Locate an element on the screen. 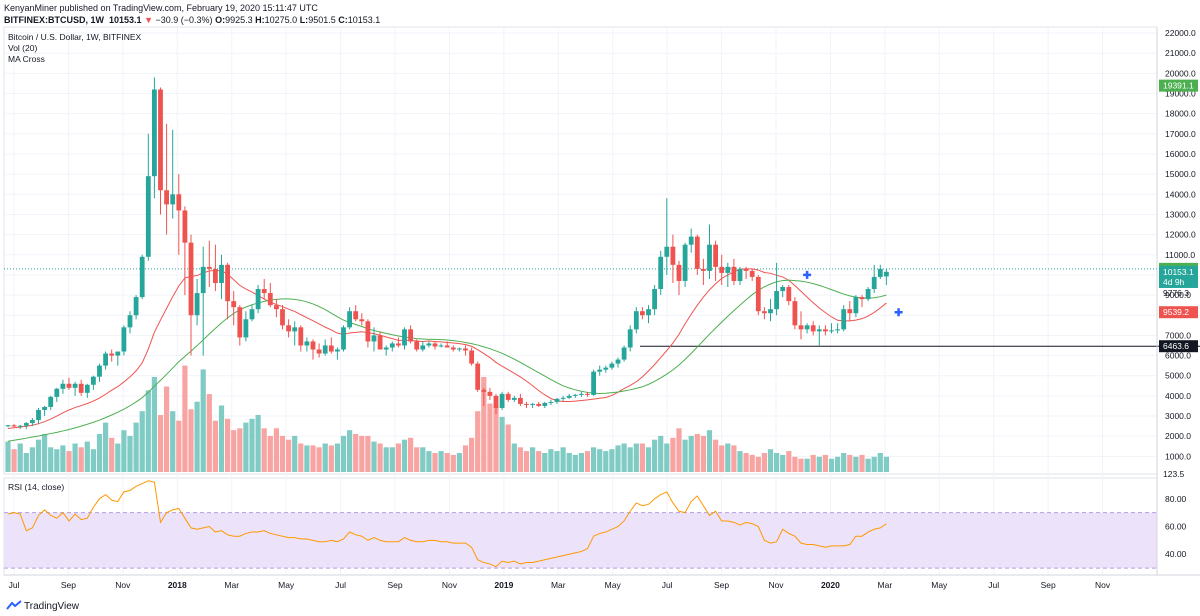 The image size is (1200, 616). footer-brand: TradingView is located at coordinates (52, 606).